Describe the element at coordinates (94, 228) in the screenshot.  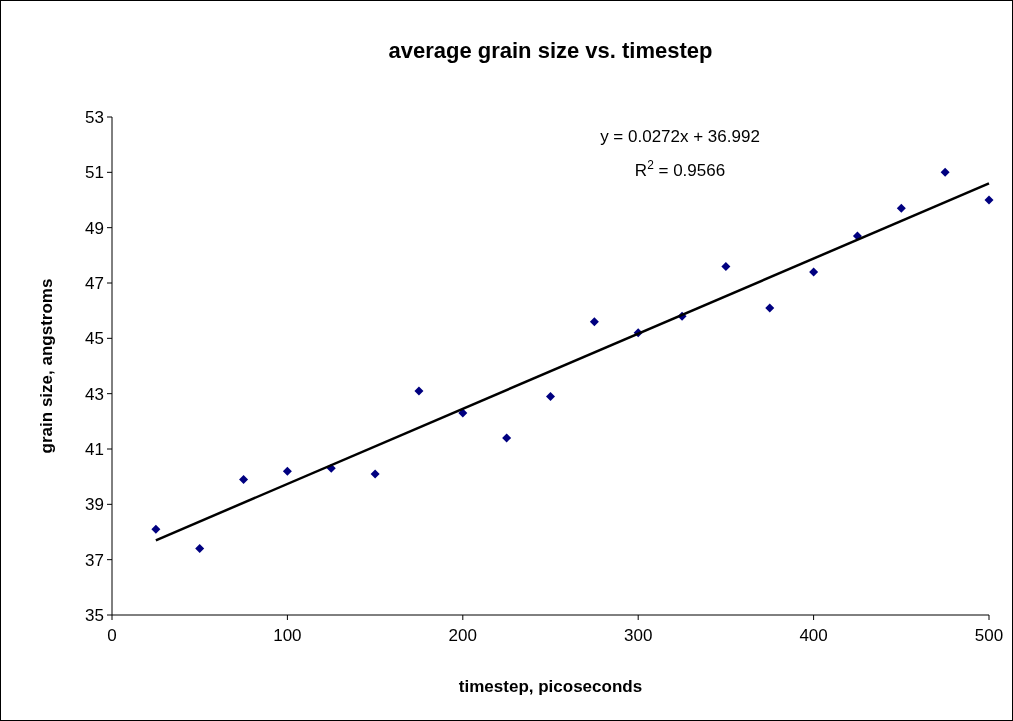
I see `y-tick-label: 49` at that location.